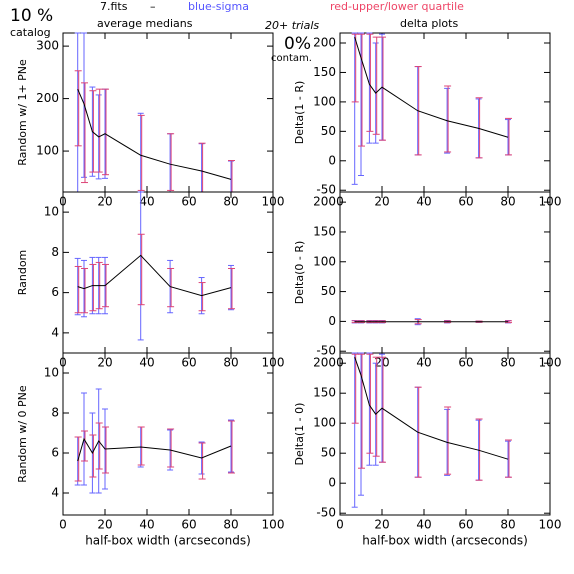 This screenshot has width=574, height=574. What do you see at coordinates (31, 16) in the screenshot?
I see `catalog-pct: 10 %` at bounding box center [31, 16].